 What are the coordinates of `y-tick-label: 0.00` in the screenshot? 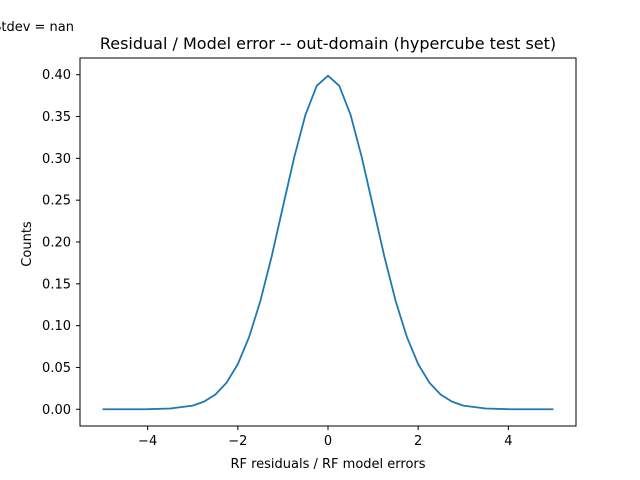 It's located at (56, 410).